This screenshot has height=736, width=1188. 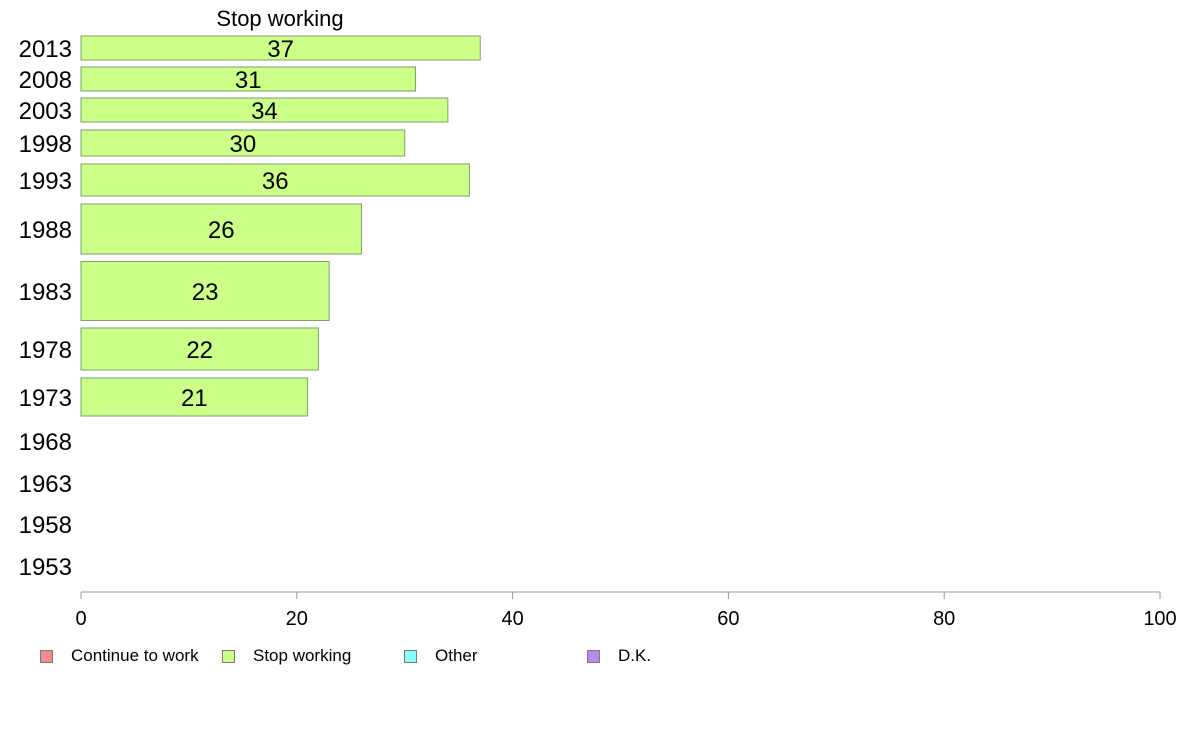 What do you see at coordinates (45, 144) in the screenshot?
I see `category-label: 1998` at bounding box center [45, 144].